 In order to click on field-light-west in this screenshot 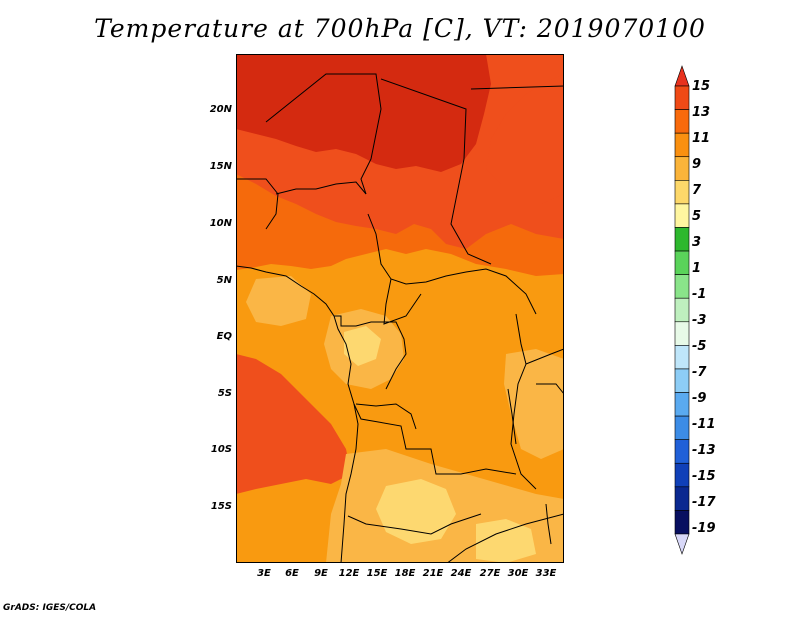, I will do `click(278, 301)`.